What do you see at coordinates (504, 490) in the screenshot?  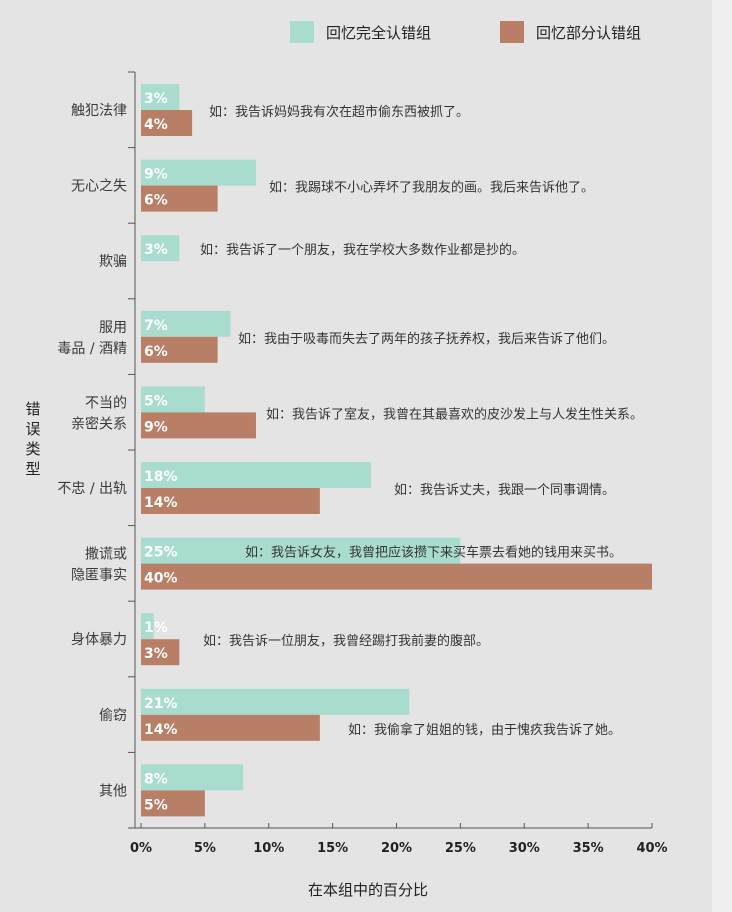 I see `example-annotation: 如：我告诉丈夫，我跟一个同事调情。` at bounding box center [504, 490].